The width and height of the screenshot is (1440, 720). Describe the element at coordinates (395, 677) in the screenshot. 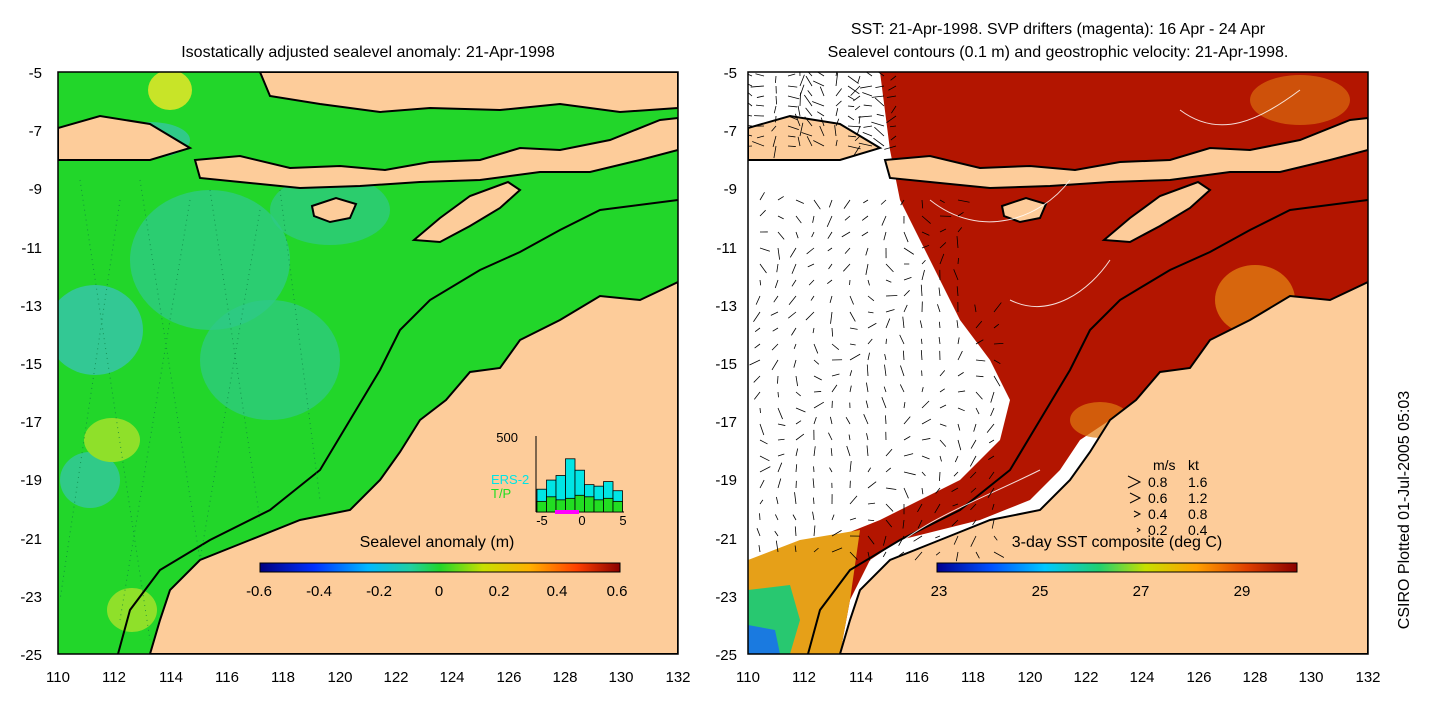

I see `left-x-tick: 122` at that location.